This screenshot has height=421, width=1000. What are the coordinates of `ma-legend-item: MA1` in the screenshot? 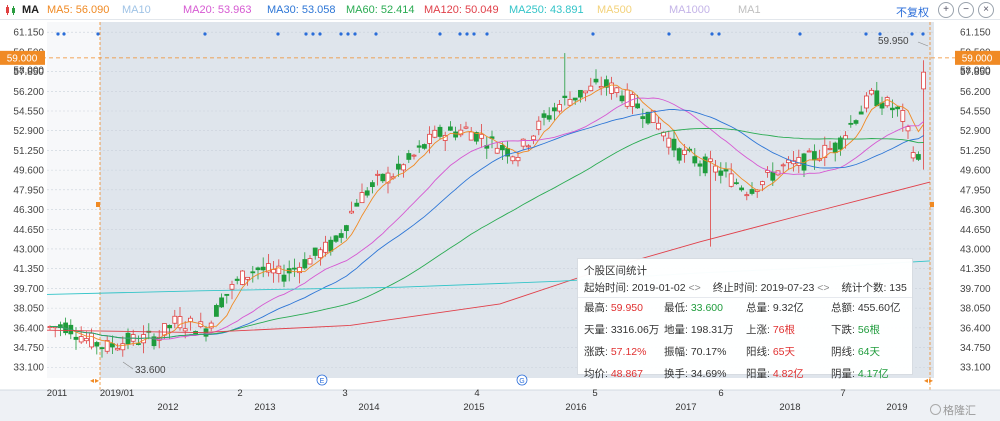 It's located at (749, 10).